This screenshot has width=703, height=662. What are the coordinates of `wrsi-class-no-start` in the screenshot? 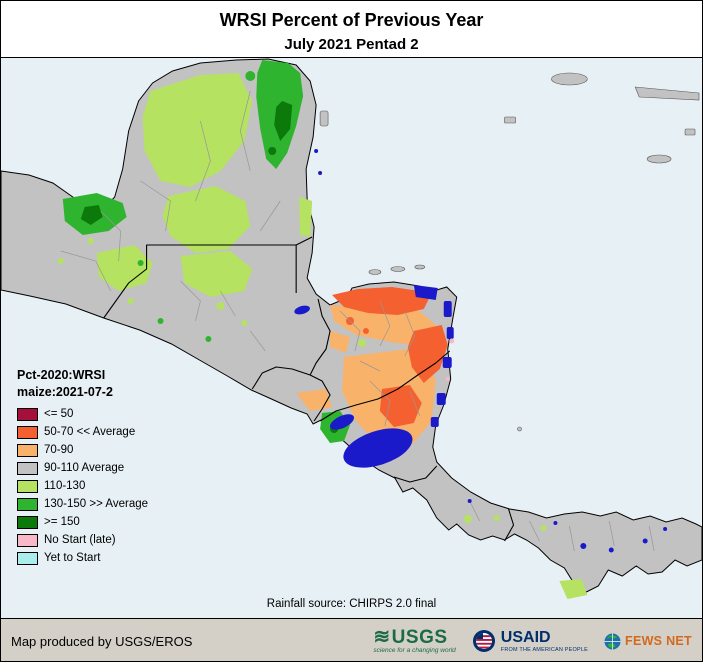 It's located at (450, 359).